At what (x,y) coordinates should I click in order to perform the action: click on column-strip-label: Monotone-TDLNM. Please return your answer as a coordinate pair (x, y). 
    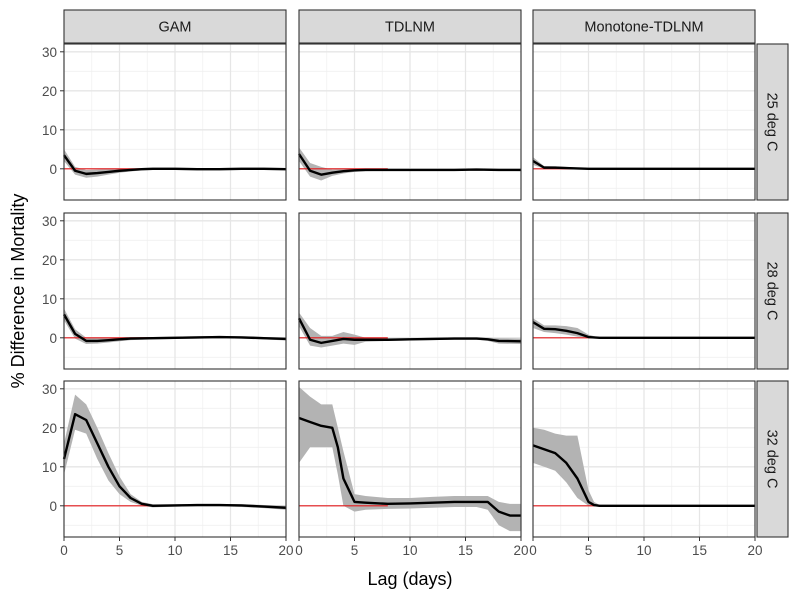
    Looking at the image, I should click on (643, 28).